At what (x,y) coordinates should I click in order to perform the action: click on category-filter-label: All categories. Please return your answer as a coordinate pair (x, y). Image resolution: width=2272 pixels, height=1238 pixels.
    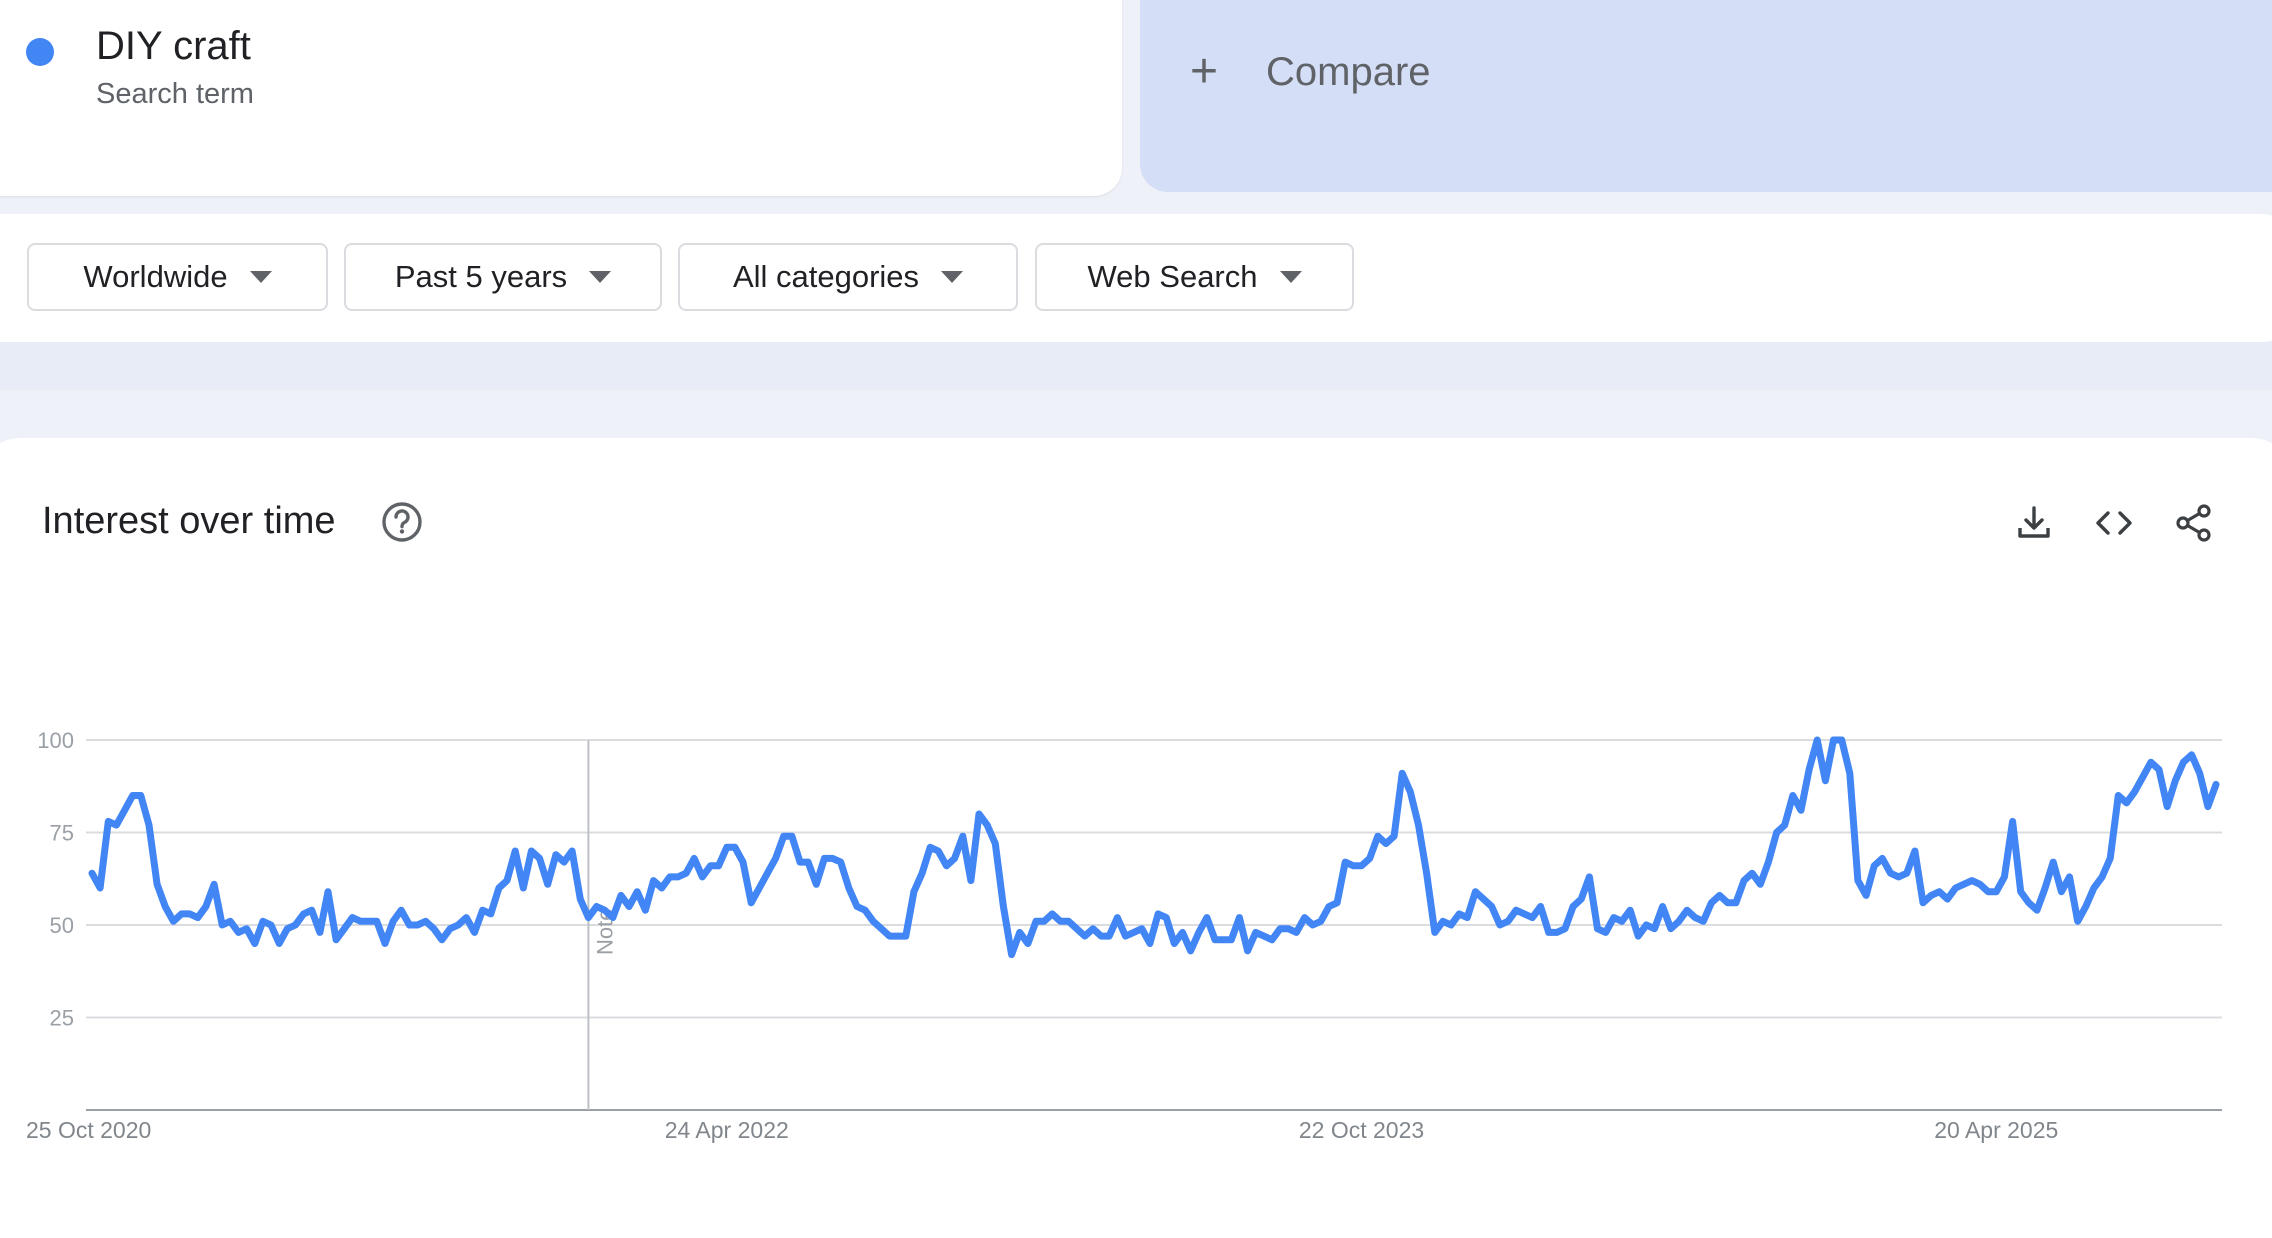
    Looking at the image, I should click on (826, 276).